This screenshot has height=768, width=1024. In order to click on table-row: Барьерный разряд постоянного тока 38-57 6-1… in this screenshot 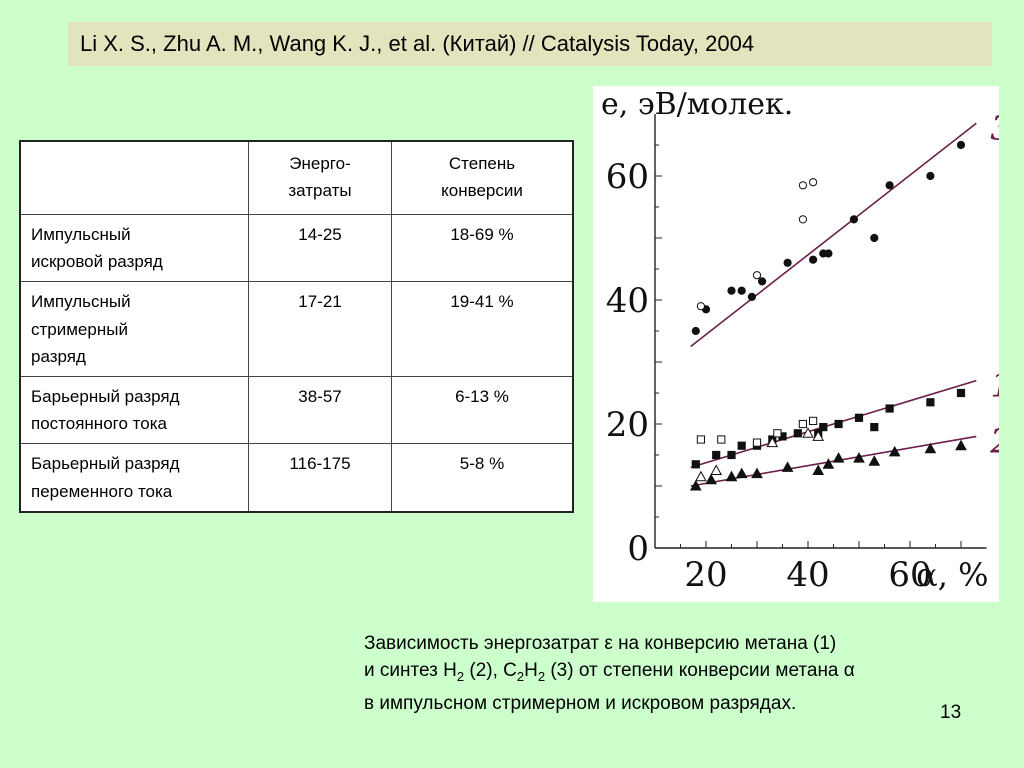, I will do `click(296, 410)`.